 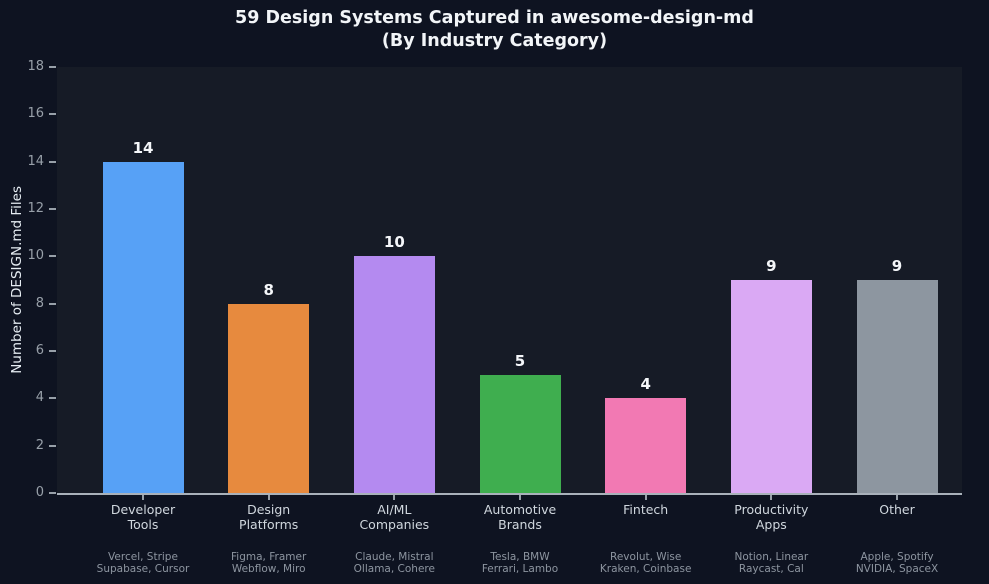 What do you see at coordinates (143, 147) in the screenshot?
I see `bar-value-label: 14` at bounding box center [143, 147].